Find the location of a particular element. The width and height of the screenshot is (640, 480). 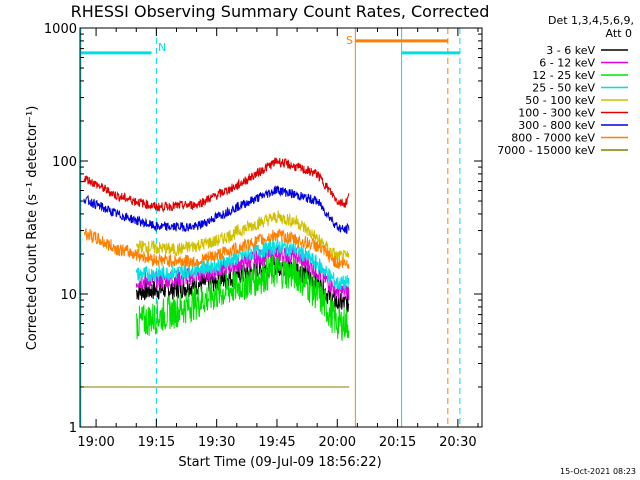

series-line-800-7000-kev is located at coordinates (216, 248).